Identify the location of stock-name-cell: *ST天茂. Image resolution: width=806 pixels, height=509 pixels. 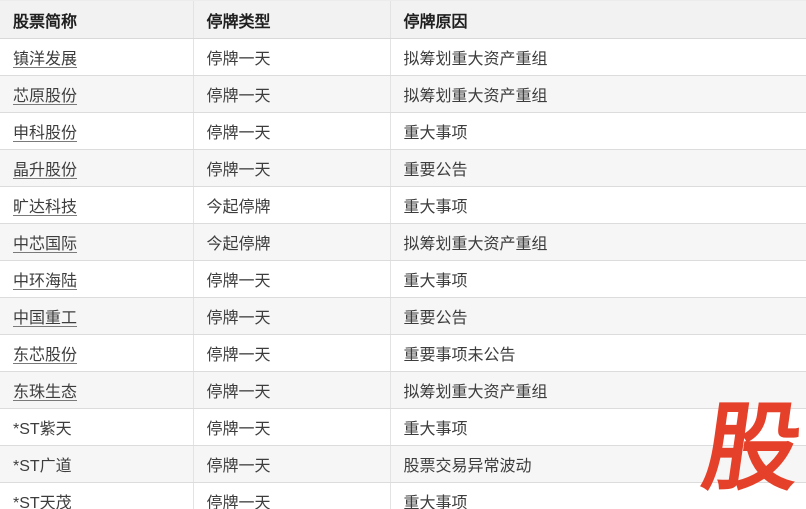
(96, 495).